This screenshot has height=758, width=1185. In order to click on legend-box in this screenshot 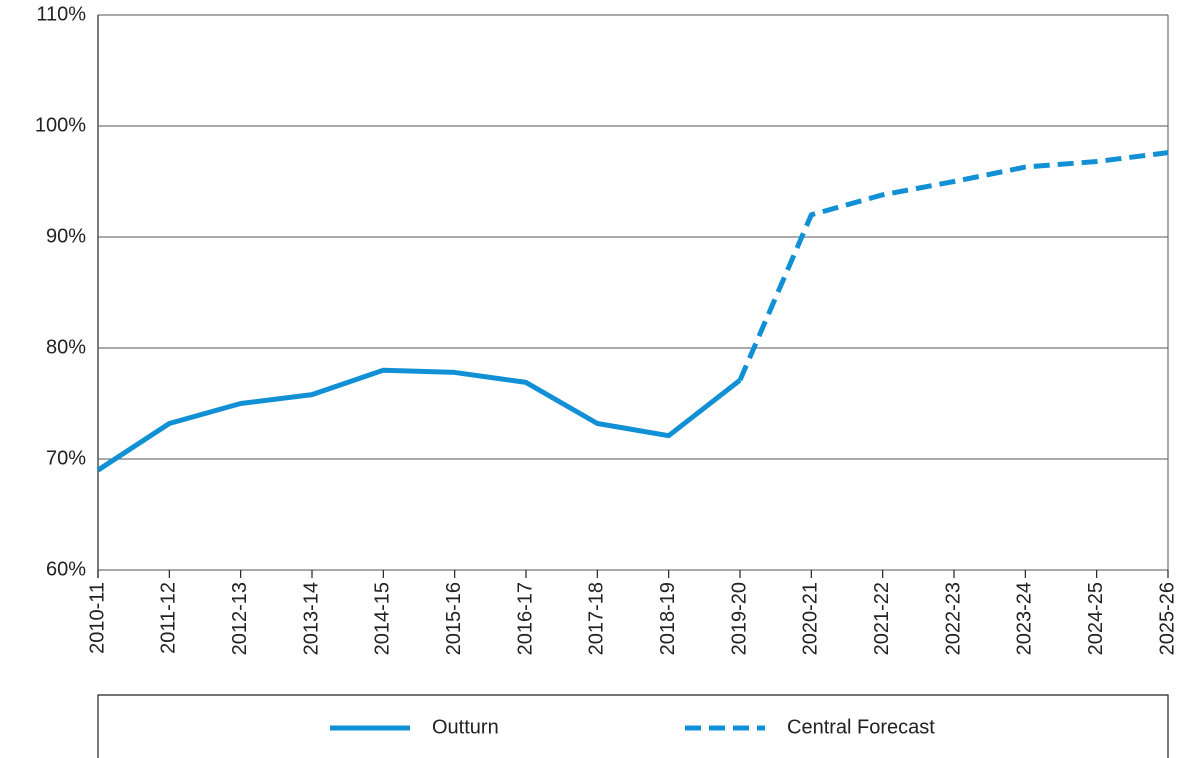, I will do `click(633, 726)`.